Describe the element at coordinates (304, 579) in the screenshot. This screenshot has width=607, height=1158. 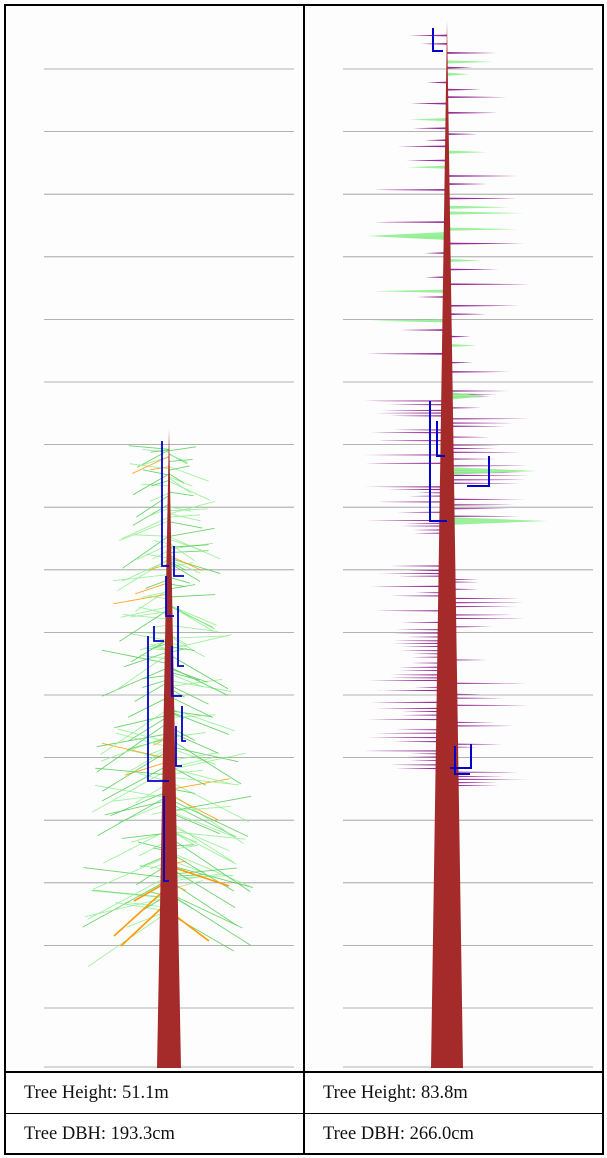
I see `column-divider` at that location.